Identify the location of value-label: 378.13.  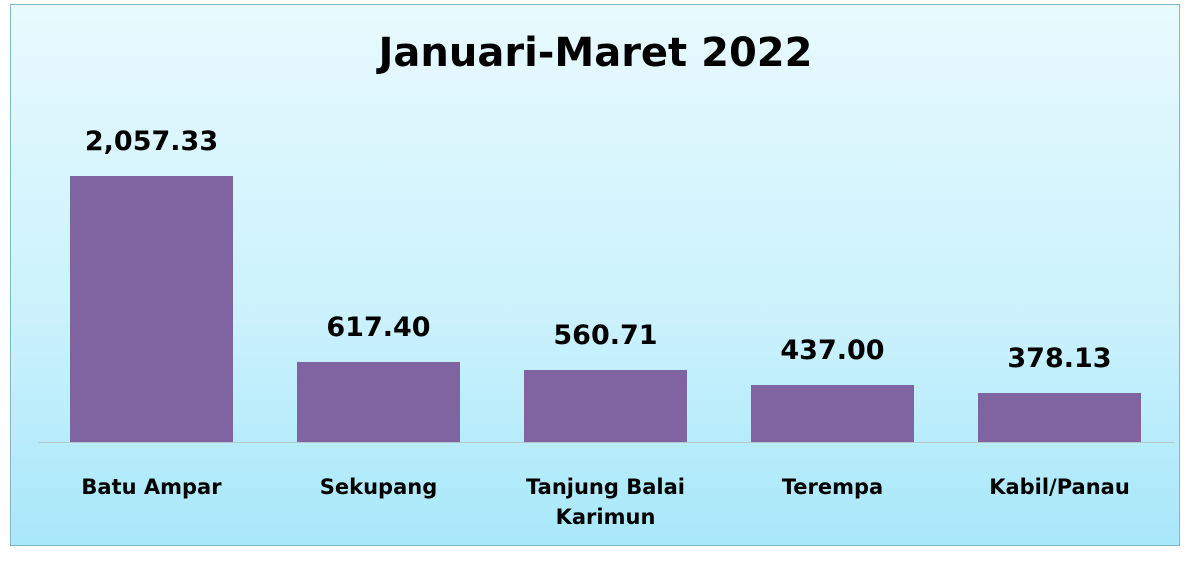
(1059, 359).